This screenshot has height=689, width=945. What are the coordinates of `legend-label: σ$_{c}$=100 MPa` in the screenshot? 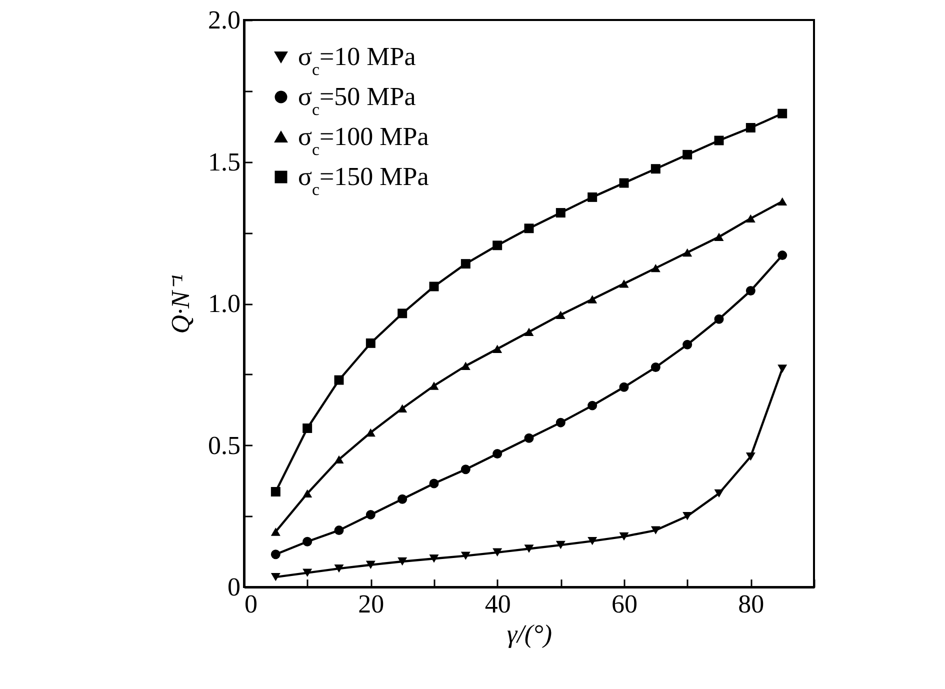 It's located at (364, 140).